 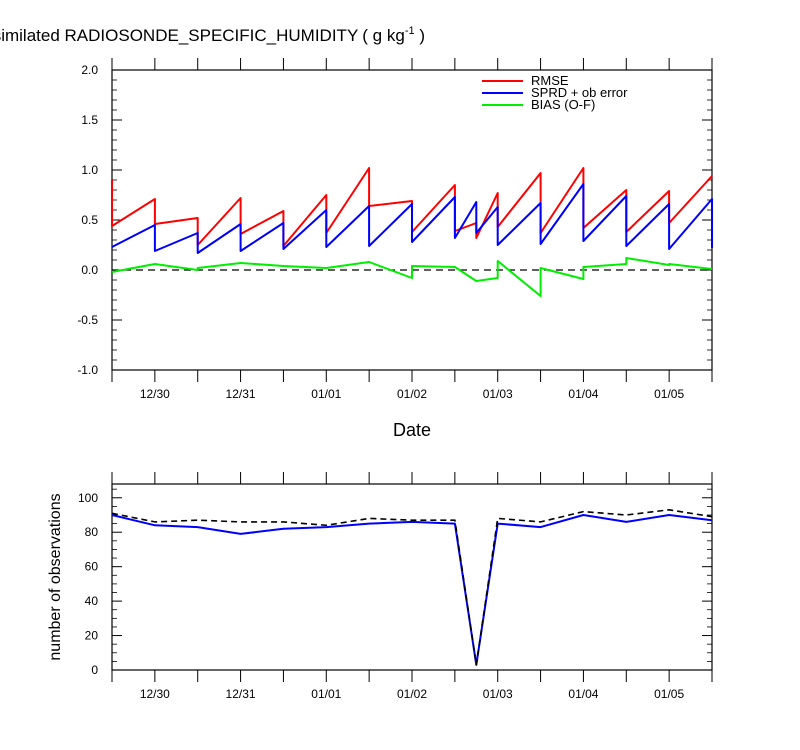 I want to click on y-axis-label-observations: number of observations, so click(x=55, y=576).